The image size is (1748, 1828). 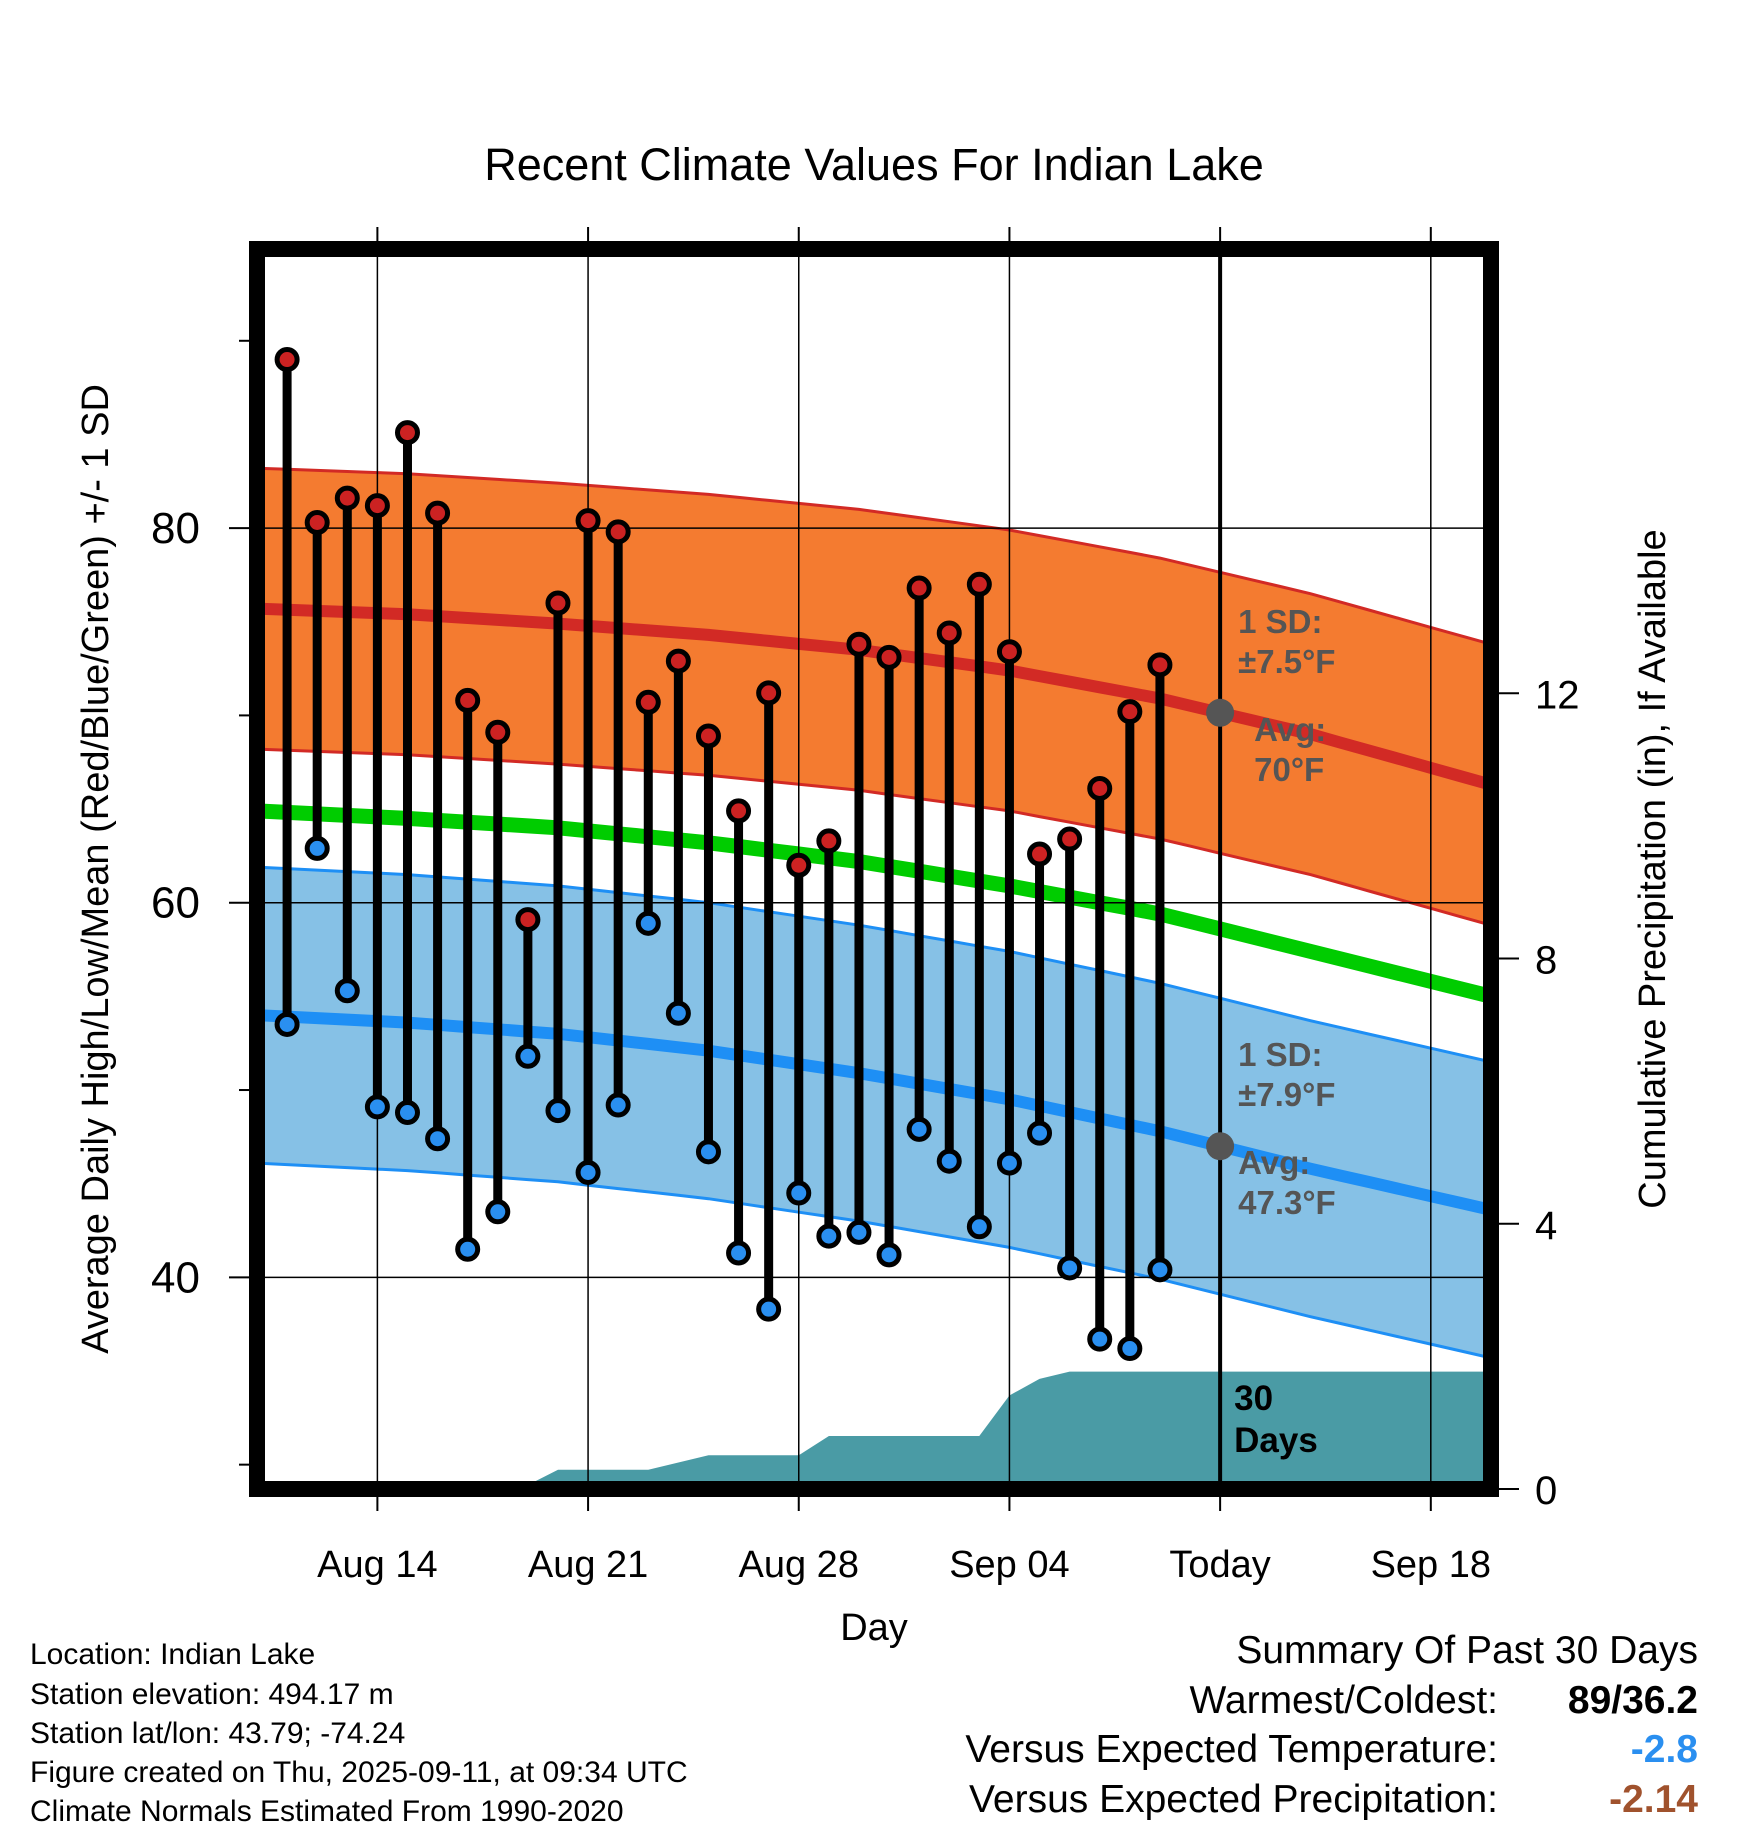 What do you see at coordinates (1287, 1202) in the screenshot?
I see `low-avg-annotation-value: 47.3°F` at bounding box center [1287, 1202].